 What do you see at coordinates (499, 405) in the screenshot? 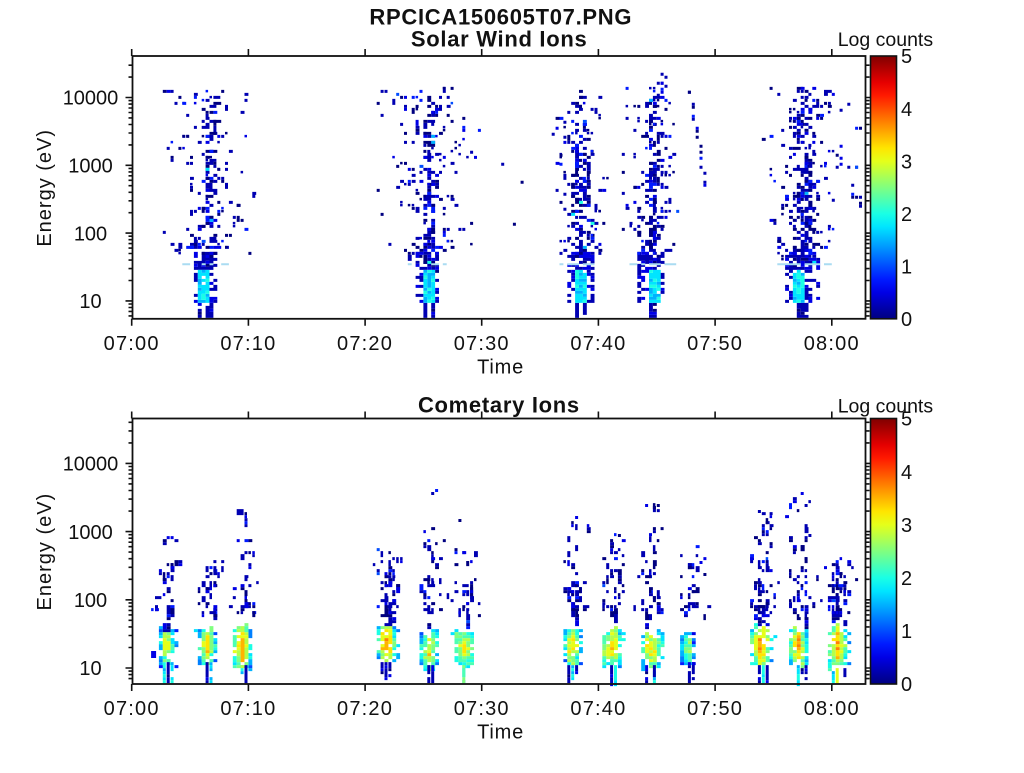
I see `svg-text: Cometary Ions` at bounding box center [499, 405].